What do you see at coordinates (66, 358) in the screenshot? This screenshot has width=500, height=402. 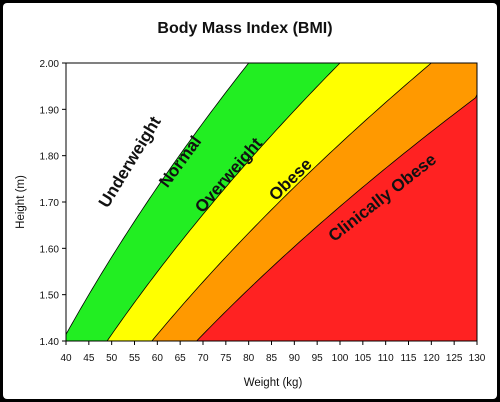 I see `x-tick-label: 40` at bounding box center [66, 358].